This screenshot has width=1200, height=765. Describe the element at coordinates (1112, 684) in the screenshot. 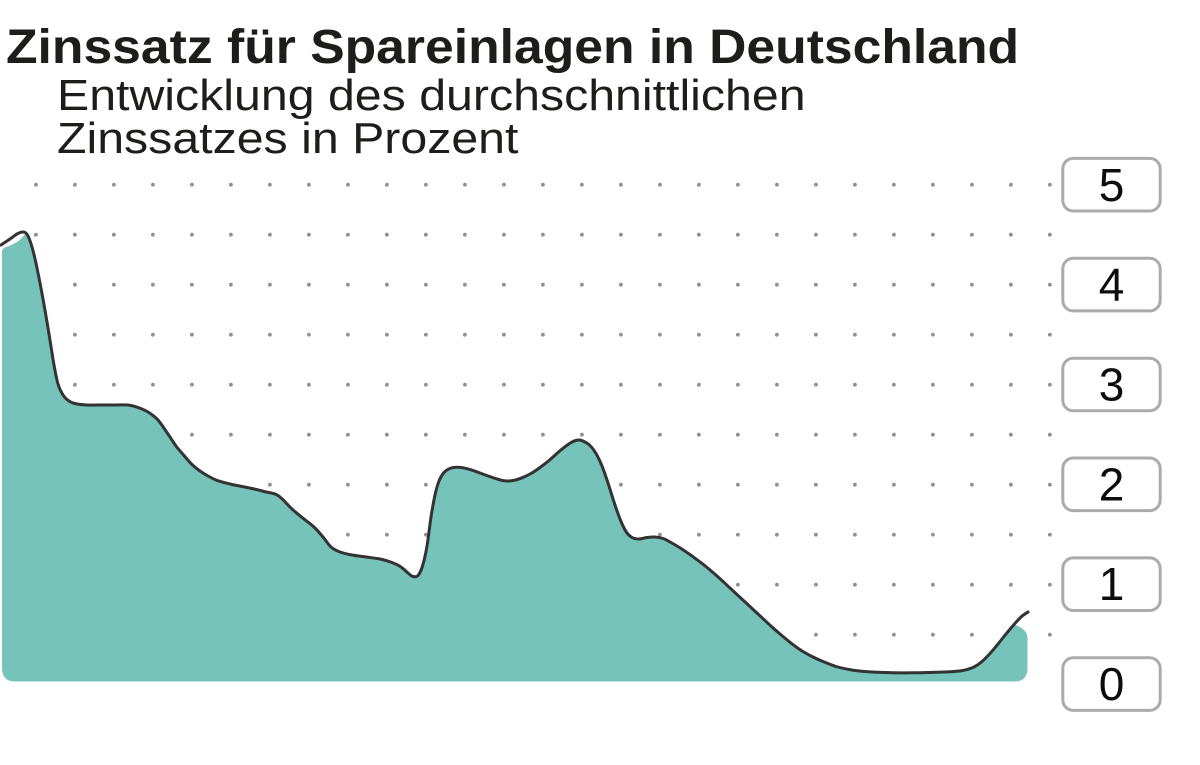

I see `svg-text: 0` at that location.